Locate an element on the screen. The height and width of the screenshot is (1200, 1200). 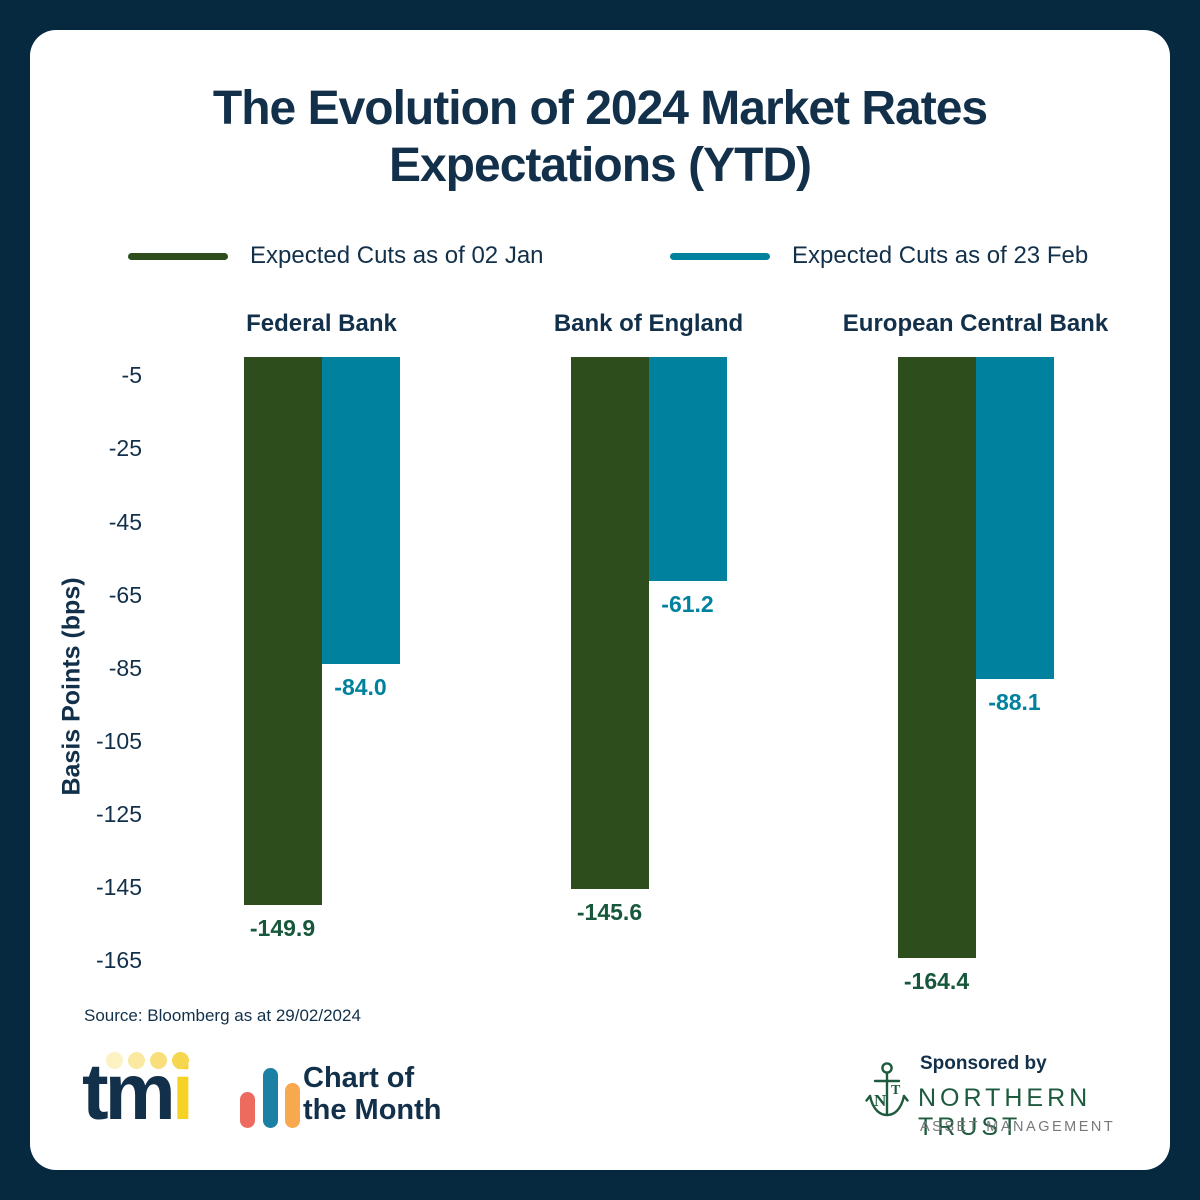
y-tick-label: -105 is located at coordinates (118, 740).